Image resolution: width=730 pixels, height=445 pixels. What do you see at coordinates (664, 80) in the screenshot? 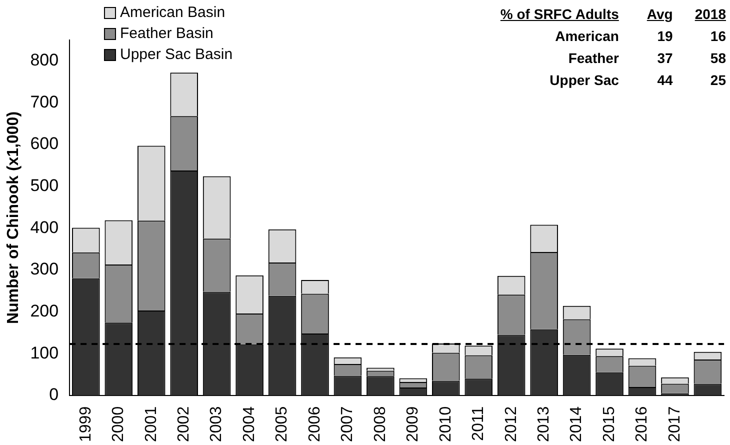
I see `annotation: 44` at bounding box center [664, 80].